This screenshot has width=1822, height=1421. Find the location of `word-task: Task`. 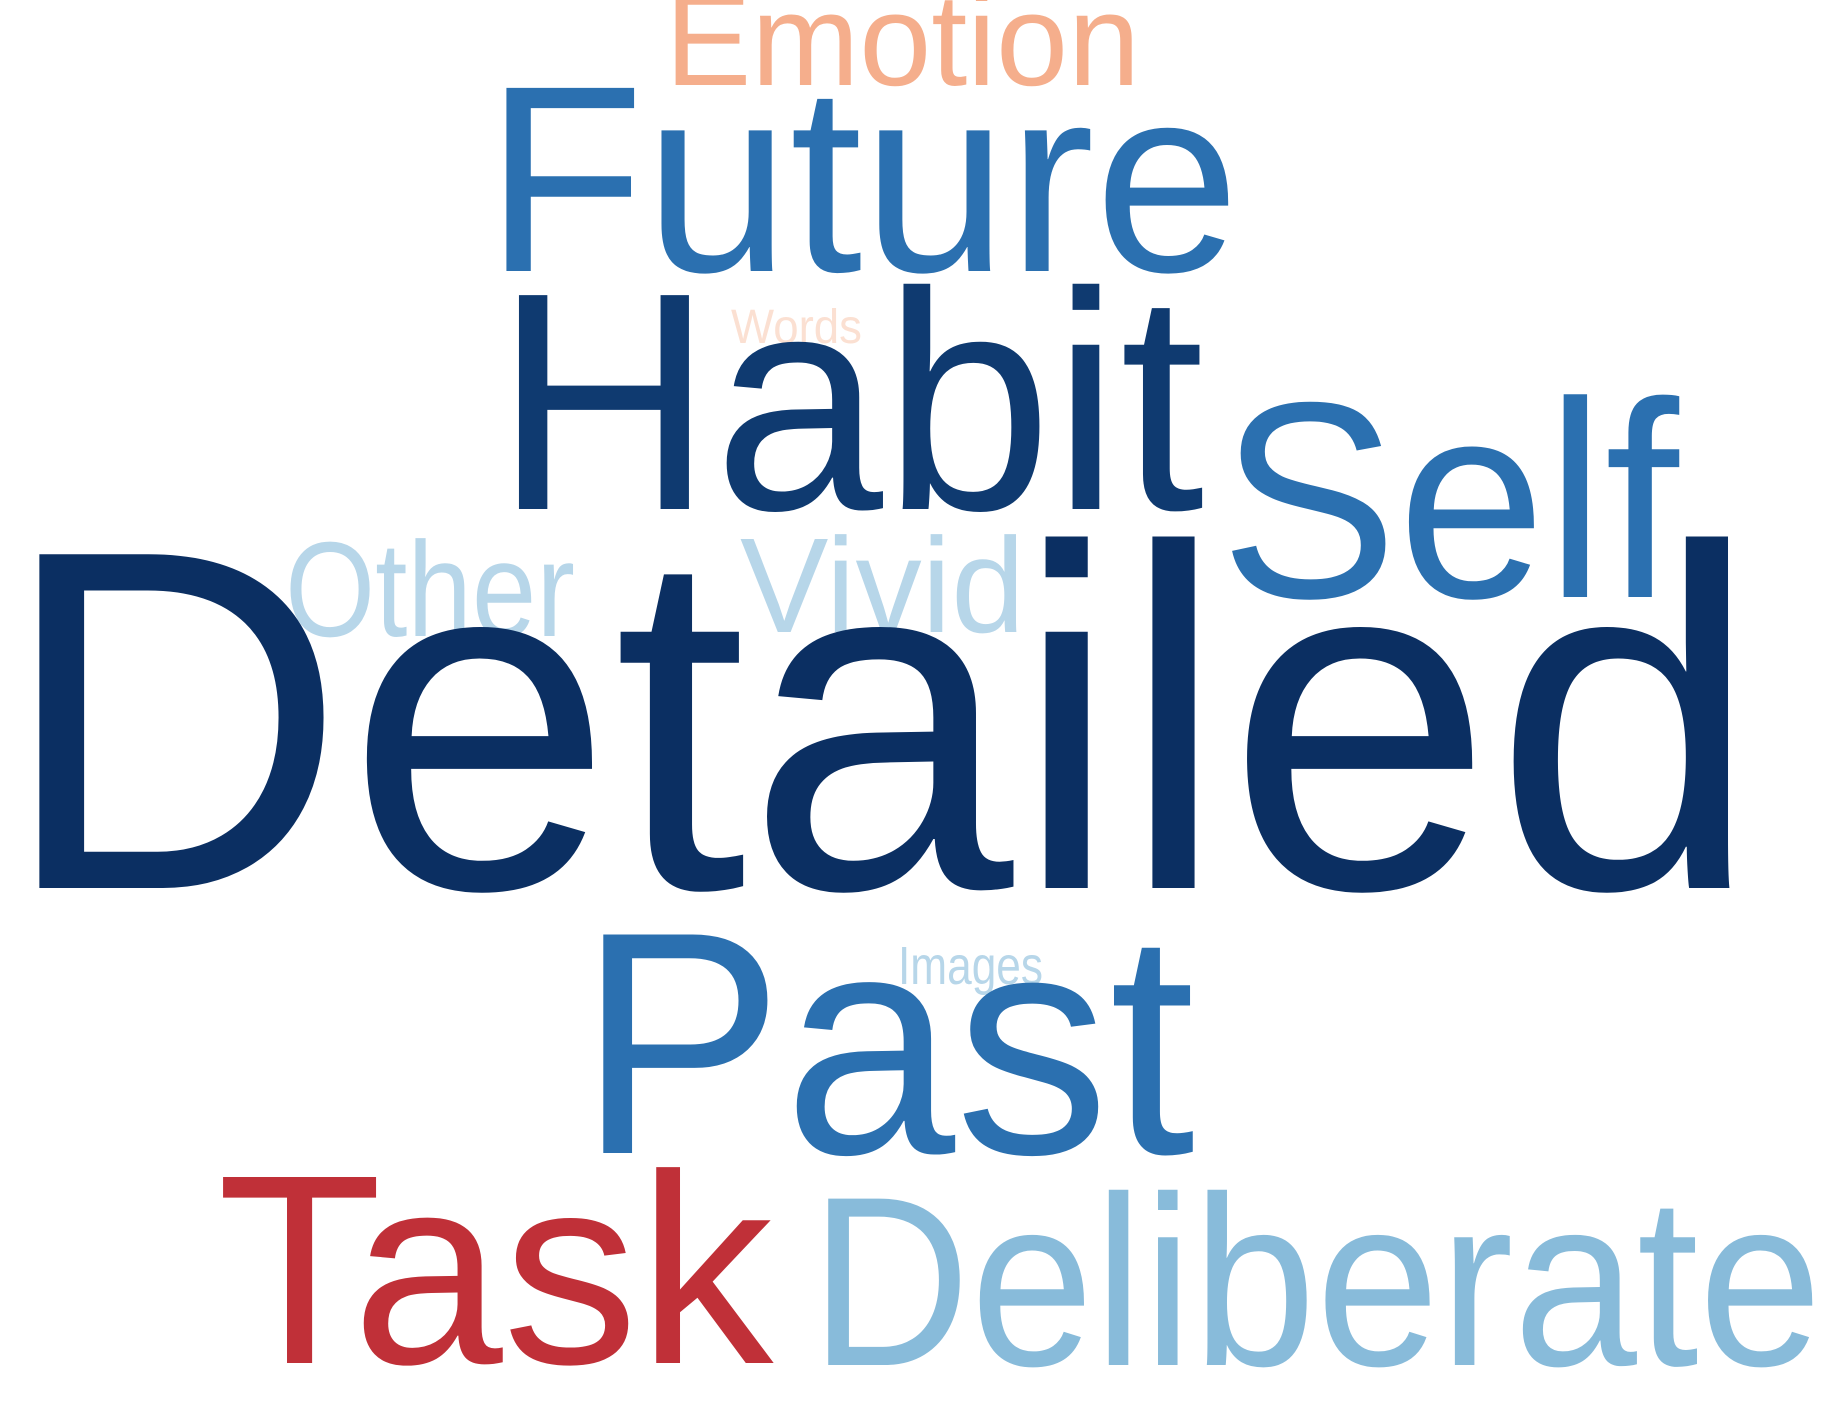

word-task: Task is located at coordinates (495, 1269).